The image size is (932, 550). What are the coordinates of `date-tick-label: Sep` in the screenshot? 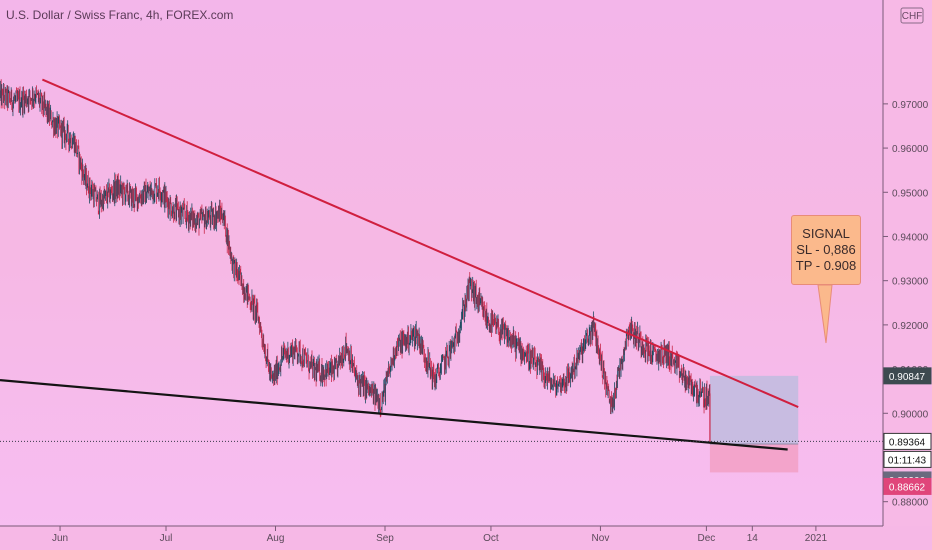 It's located at (385, 538).